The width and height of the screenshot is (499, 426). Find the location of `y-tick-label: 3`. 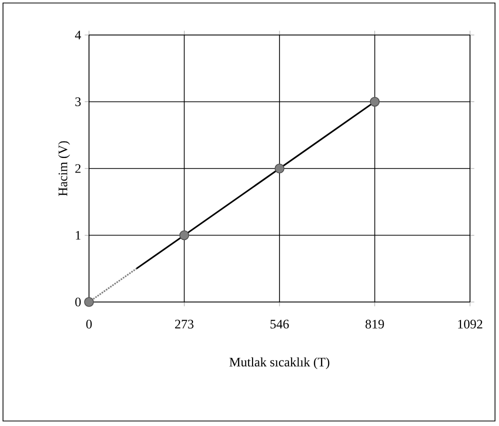

y-tick-label: 3 is located at coordinates (78, 101).